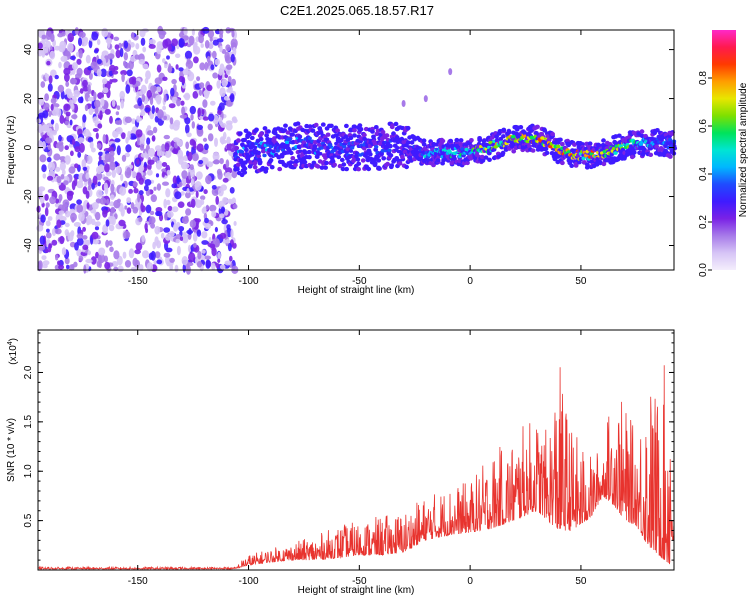 This screenshot has height=600, width=750. I want to click on colorbar-tick-label: 0.2, so click(703, 222).